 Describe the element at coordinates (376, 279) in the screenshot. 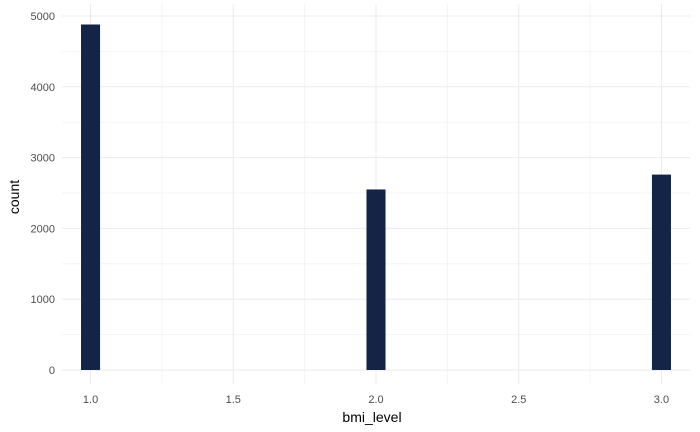

I see `bar-2.0` at that location.